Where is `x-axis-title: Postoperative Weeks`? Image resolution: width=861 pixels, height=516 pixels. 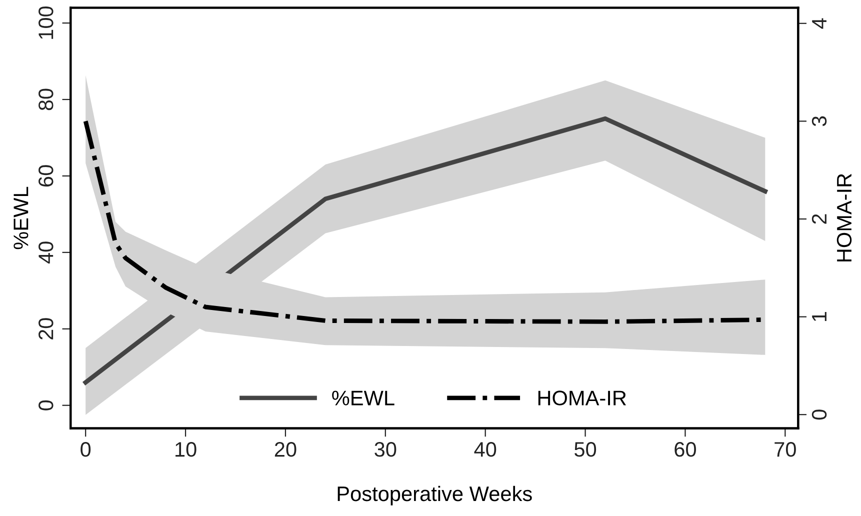
x-axis-title: Postoperative Weeks is located at coordinates (435, 496).